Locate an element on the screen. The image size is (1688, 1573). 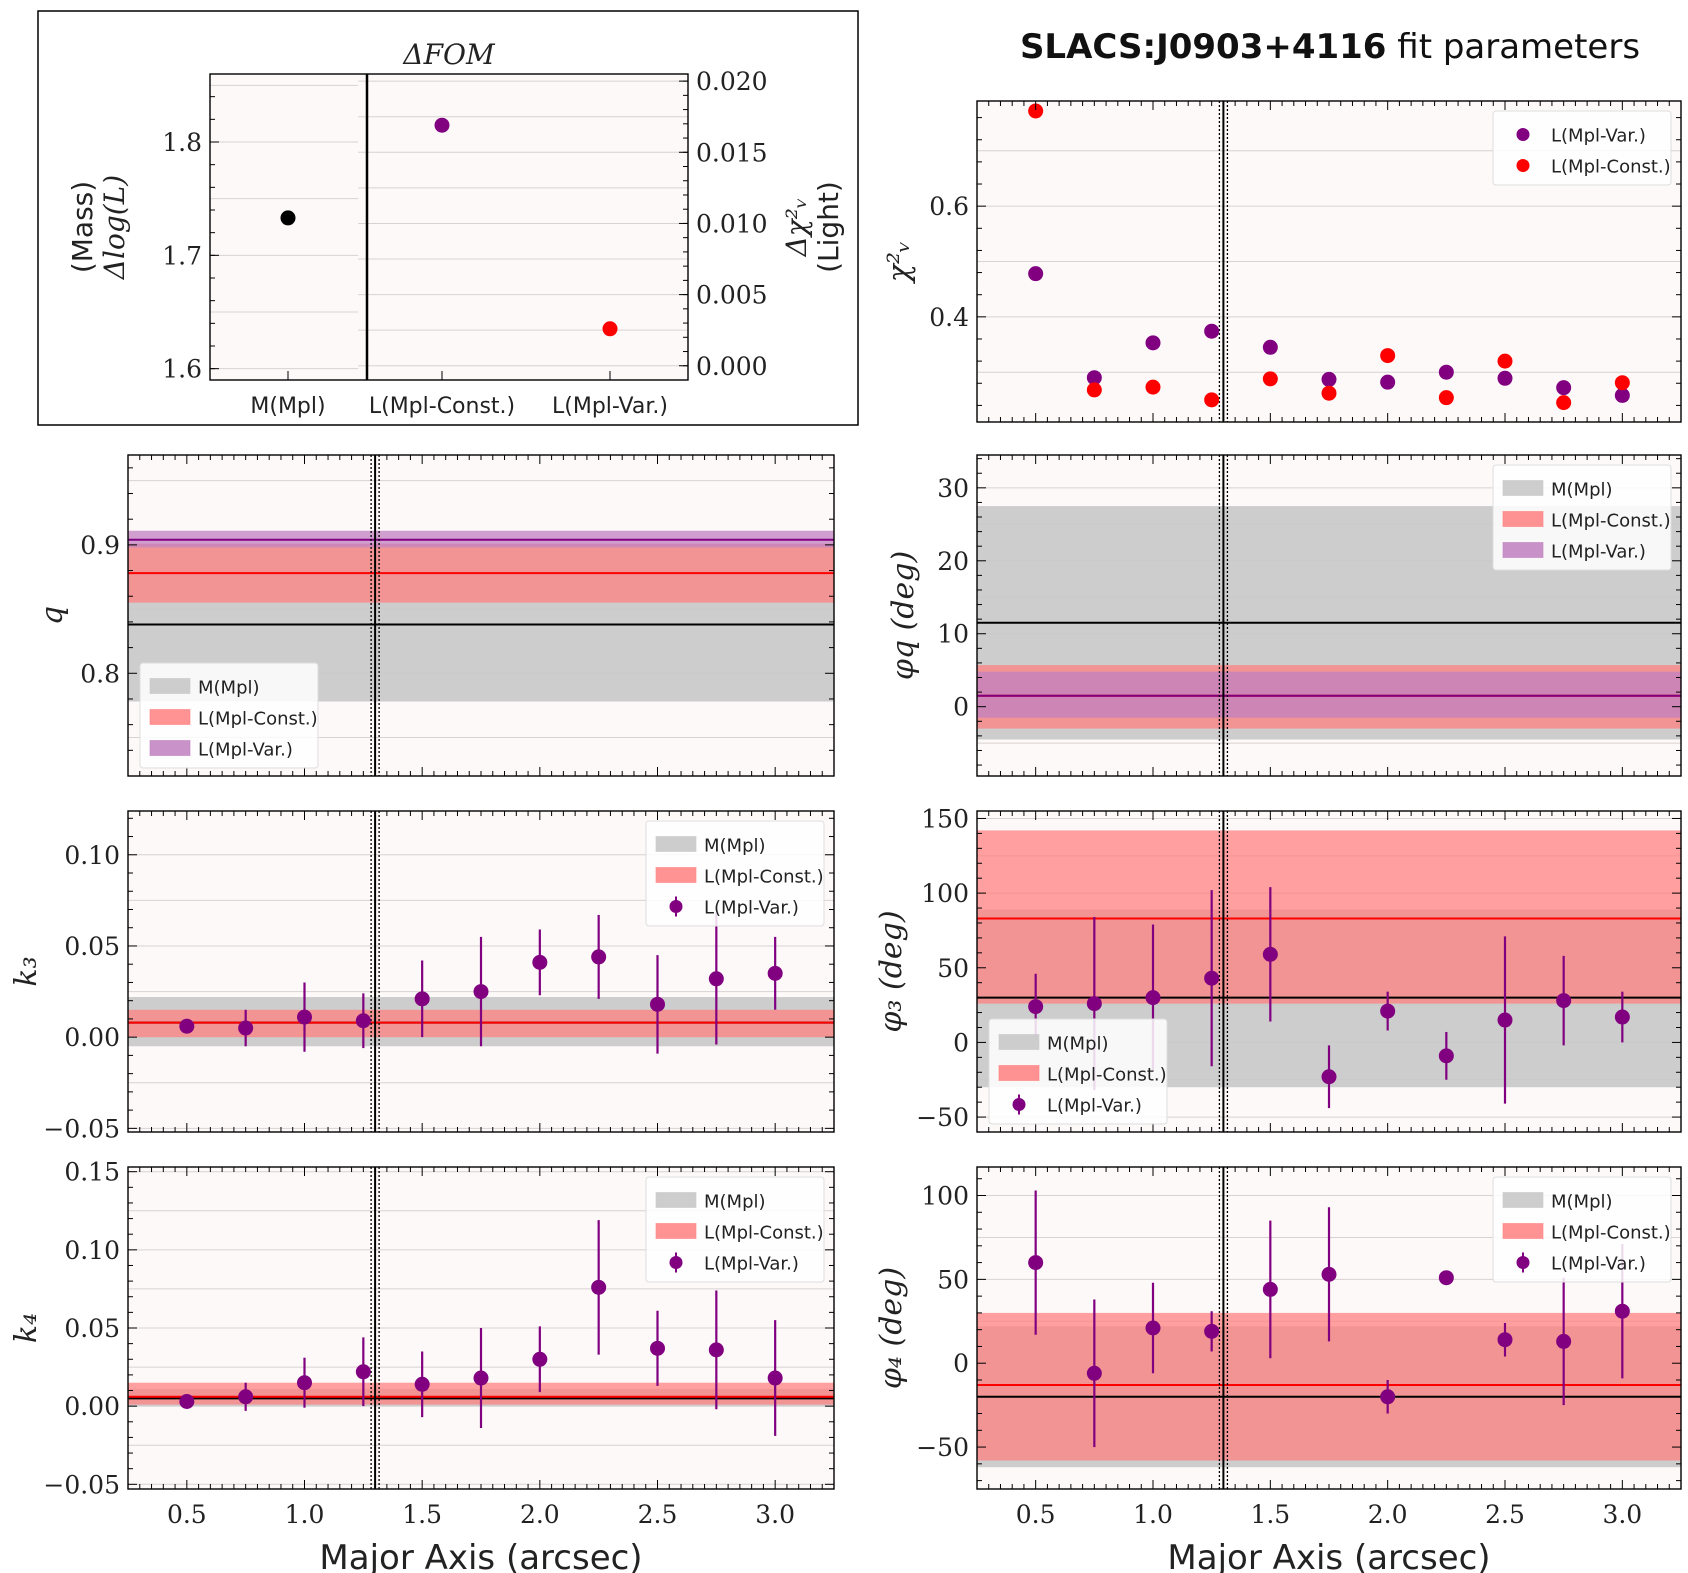
phiq-ytick-label: 30 is located at coordinates (953, 488).